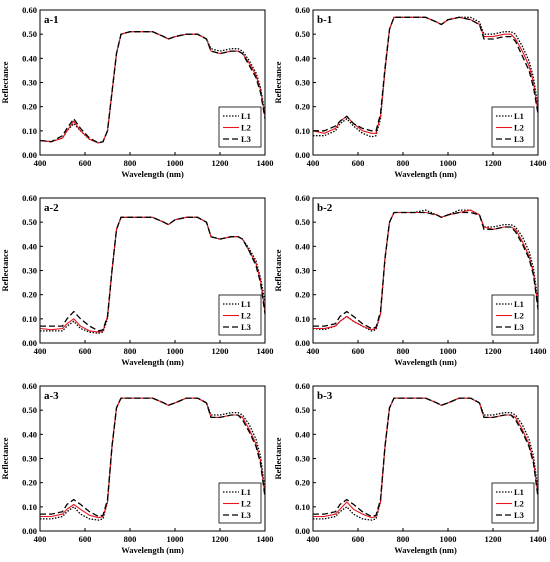  I want to click on panel-label: b-3, so click(325, 396).